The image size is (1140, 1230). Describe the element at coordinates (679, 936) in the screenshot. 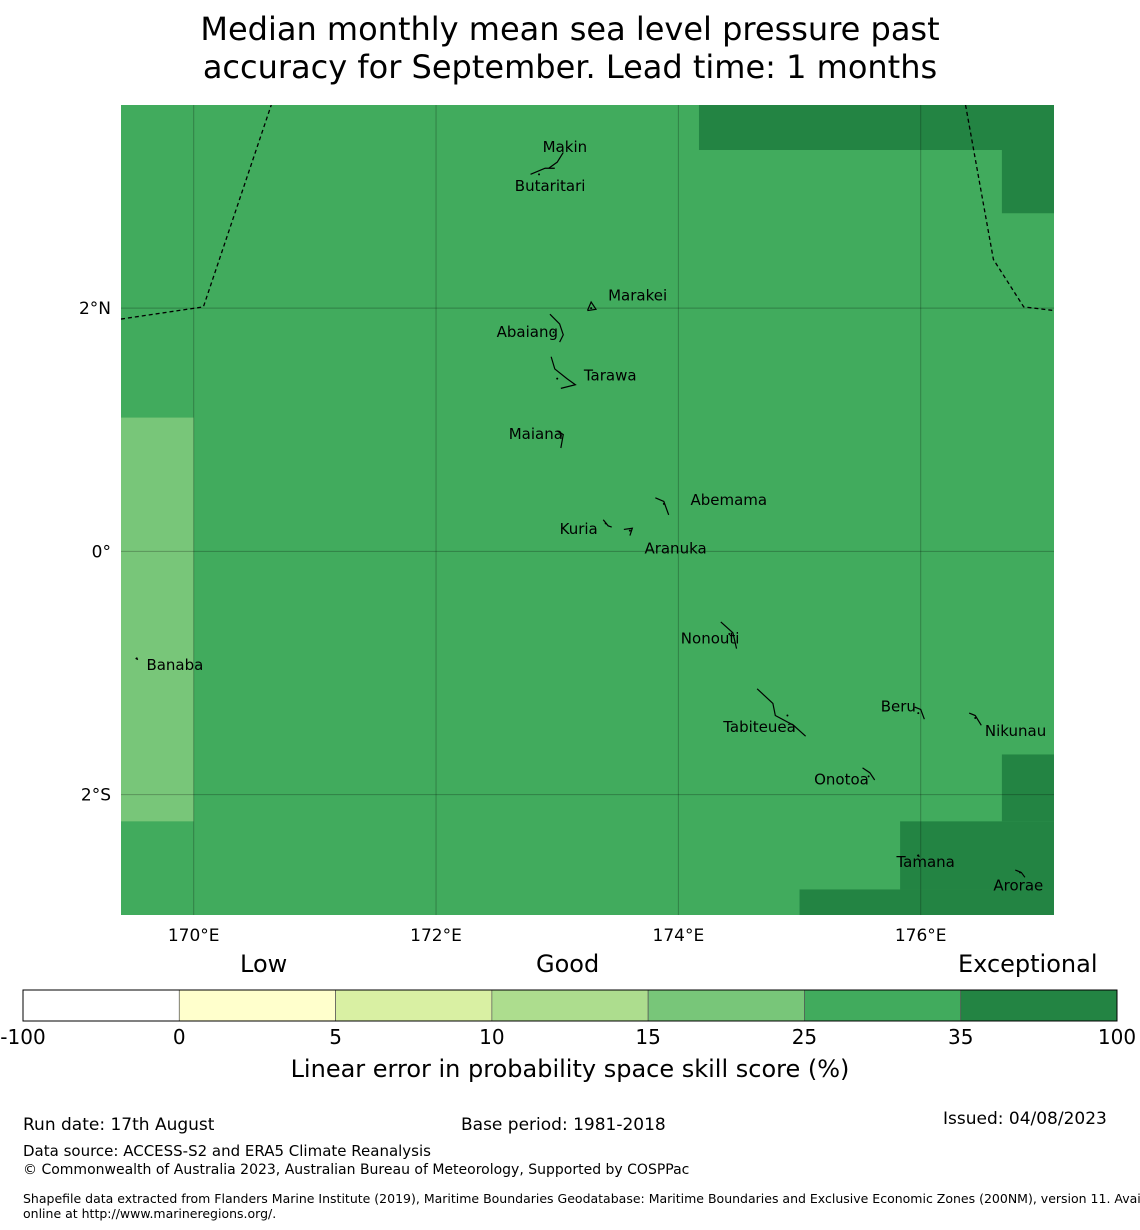

I see `lon-tick-label-174: 174°E` at that location.